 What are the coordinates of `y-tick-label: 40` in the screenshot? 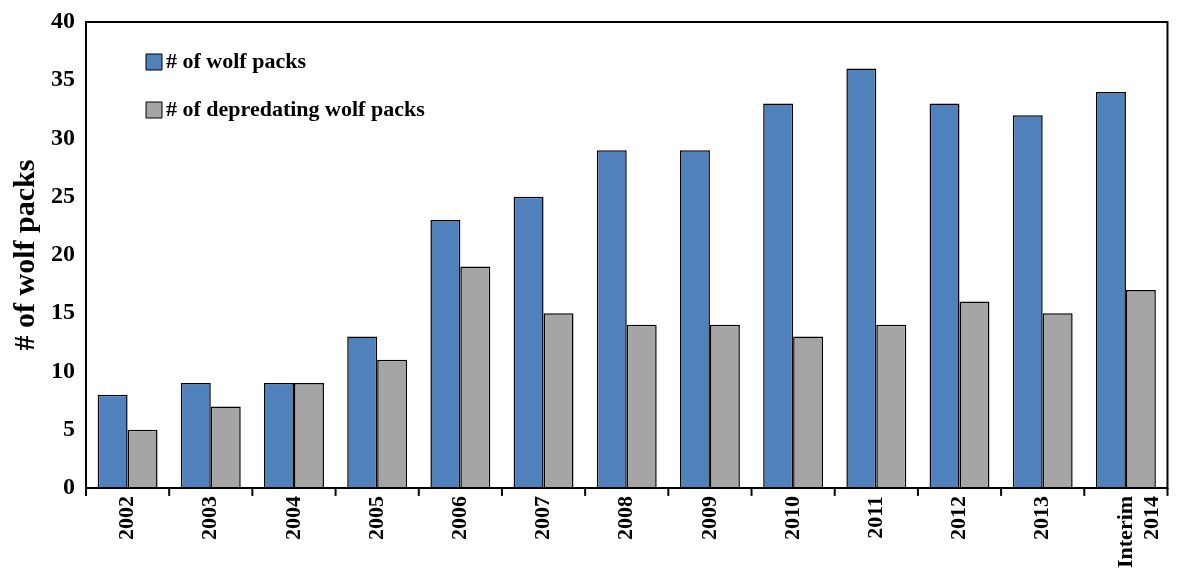 It's located at (63, 20).